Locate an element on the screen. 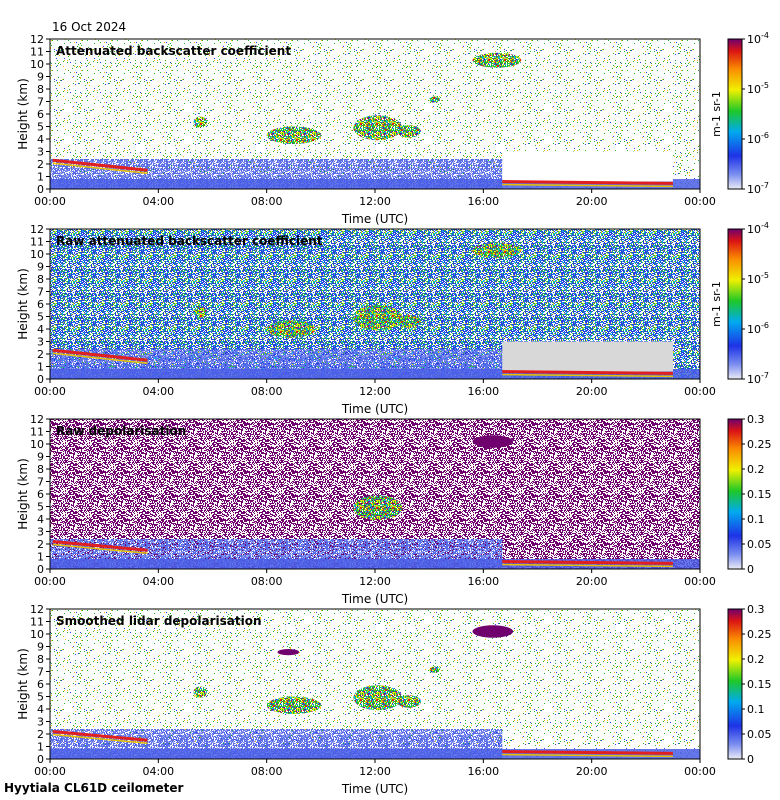  surface-band is located at coordinates (375, 564).